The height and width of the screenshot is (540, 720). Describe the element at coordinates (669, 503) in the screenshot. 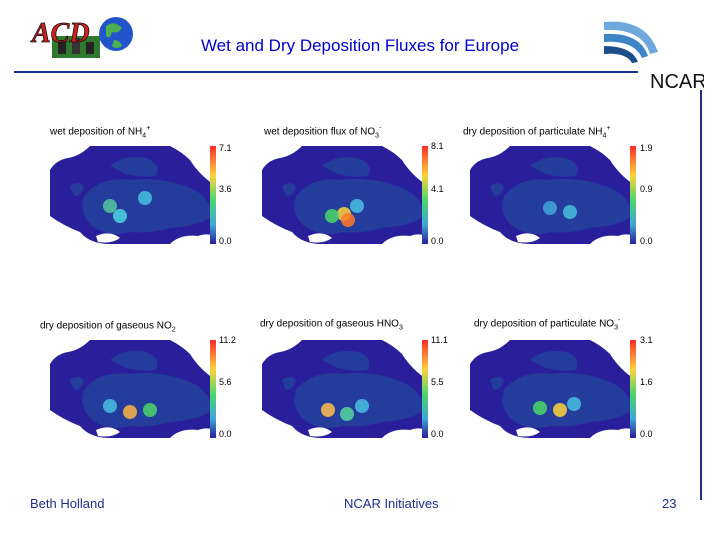

I see `footer-page-number: 23` at that location.